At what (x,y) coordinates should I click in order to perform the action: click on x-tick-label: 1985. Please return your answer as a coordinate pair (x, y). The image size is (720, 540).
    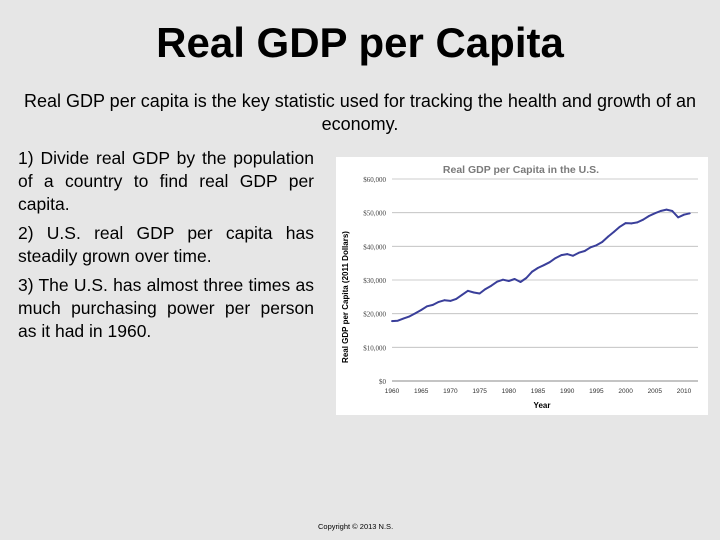
    Looking at the image, I should click on (538, 391).